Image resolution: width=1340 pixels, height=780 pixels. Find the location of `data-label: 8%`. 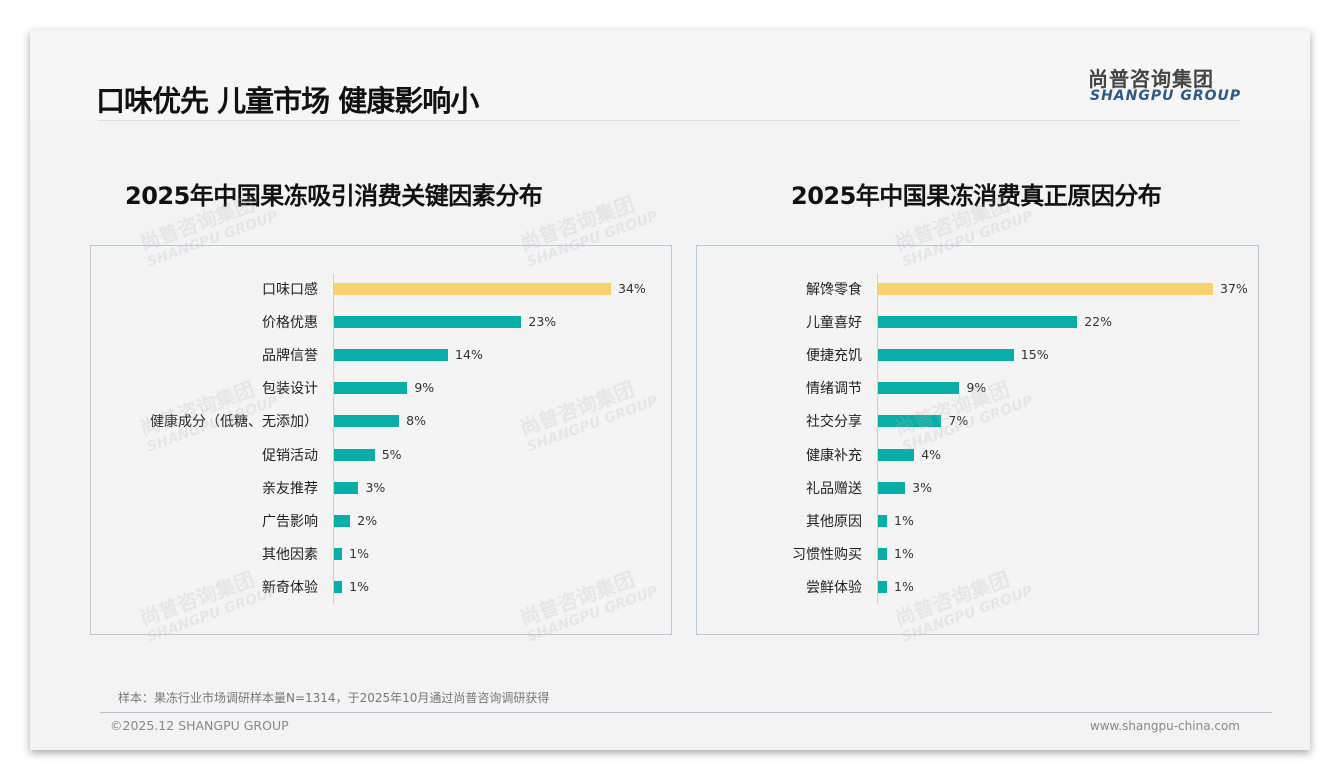

data-label: 8% is located at coordinates (416, 421).